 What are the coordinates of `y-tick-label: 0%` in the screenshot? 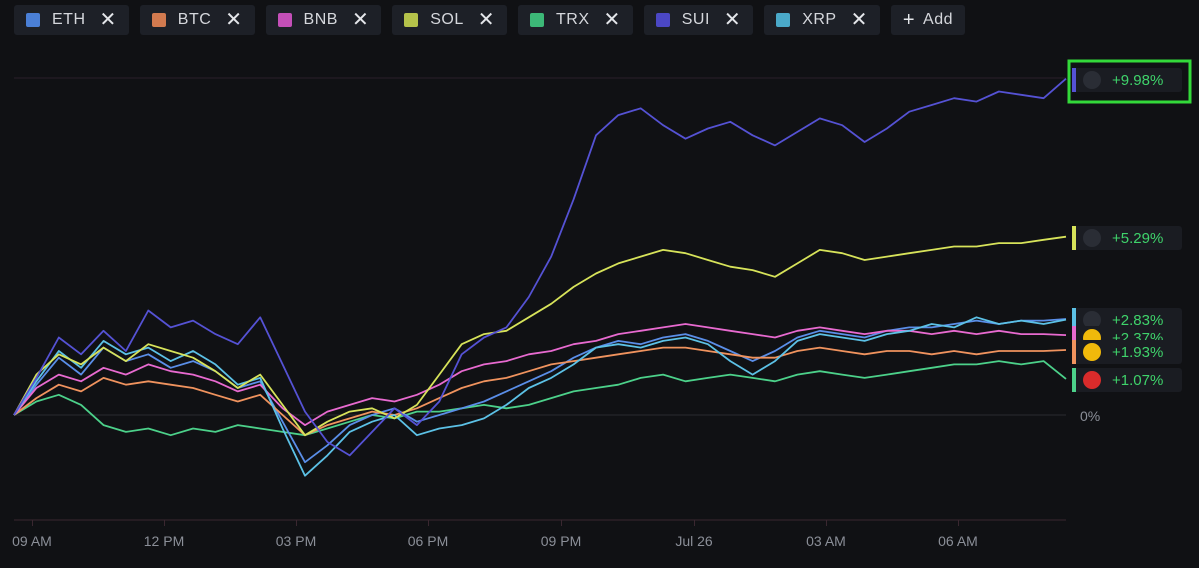 It's located at (1090, 416).